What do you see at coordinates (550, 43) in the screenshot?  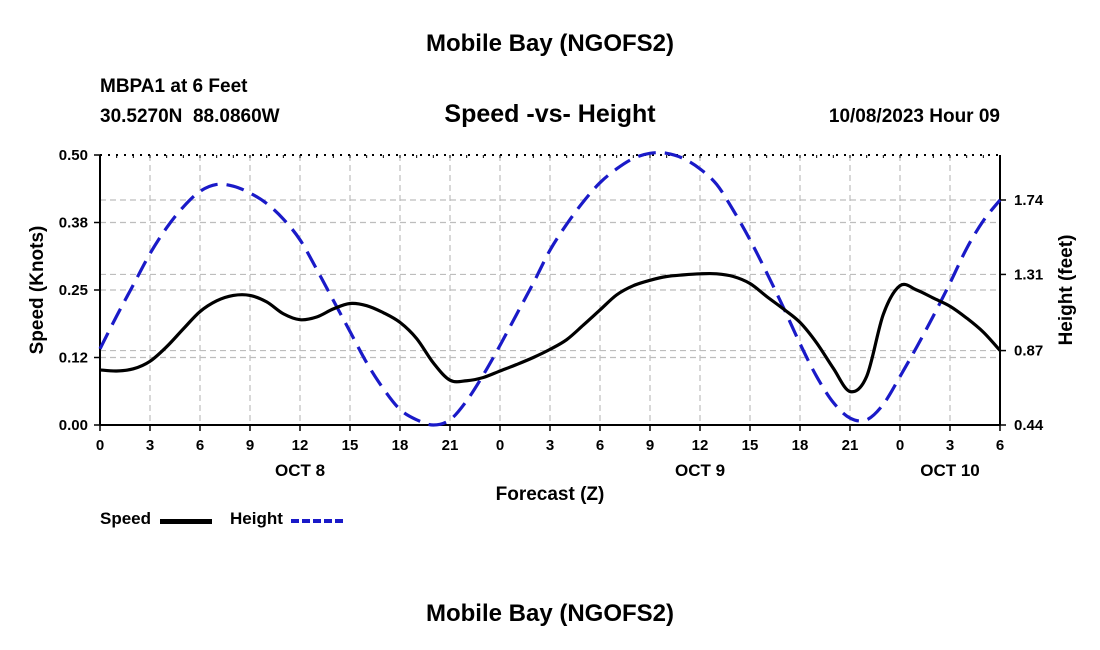 I see `page-title: Mobile Bay (NGOFS2)` at bounding box center [550, 43].